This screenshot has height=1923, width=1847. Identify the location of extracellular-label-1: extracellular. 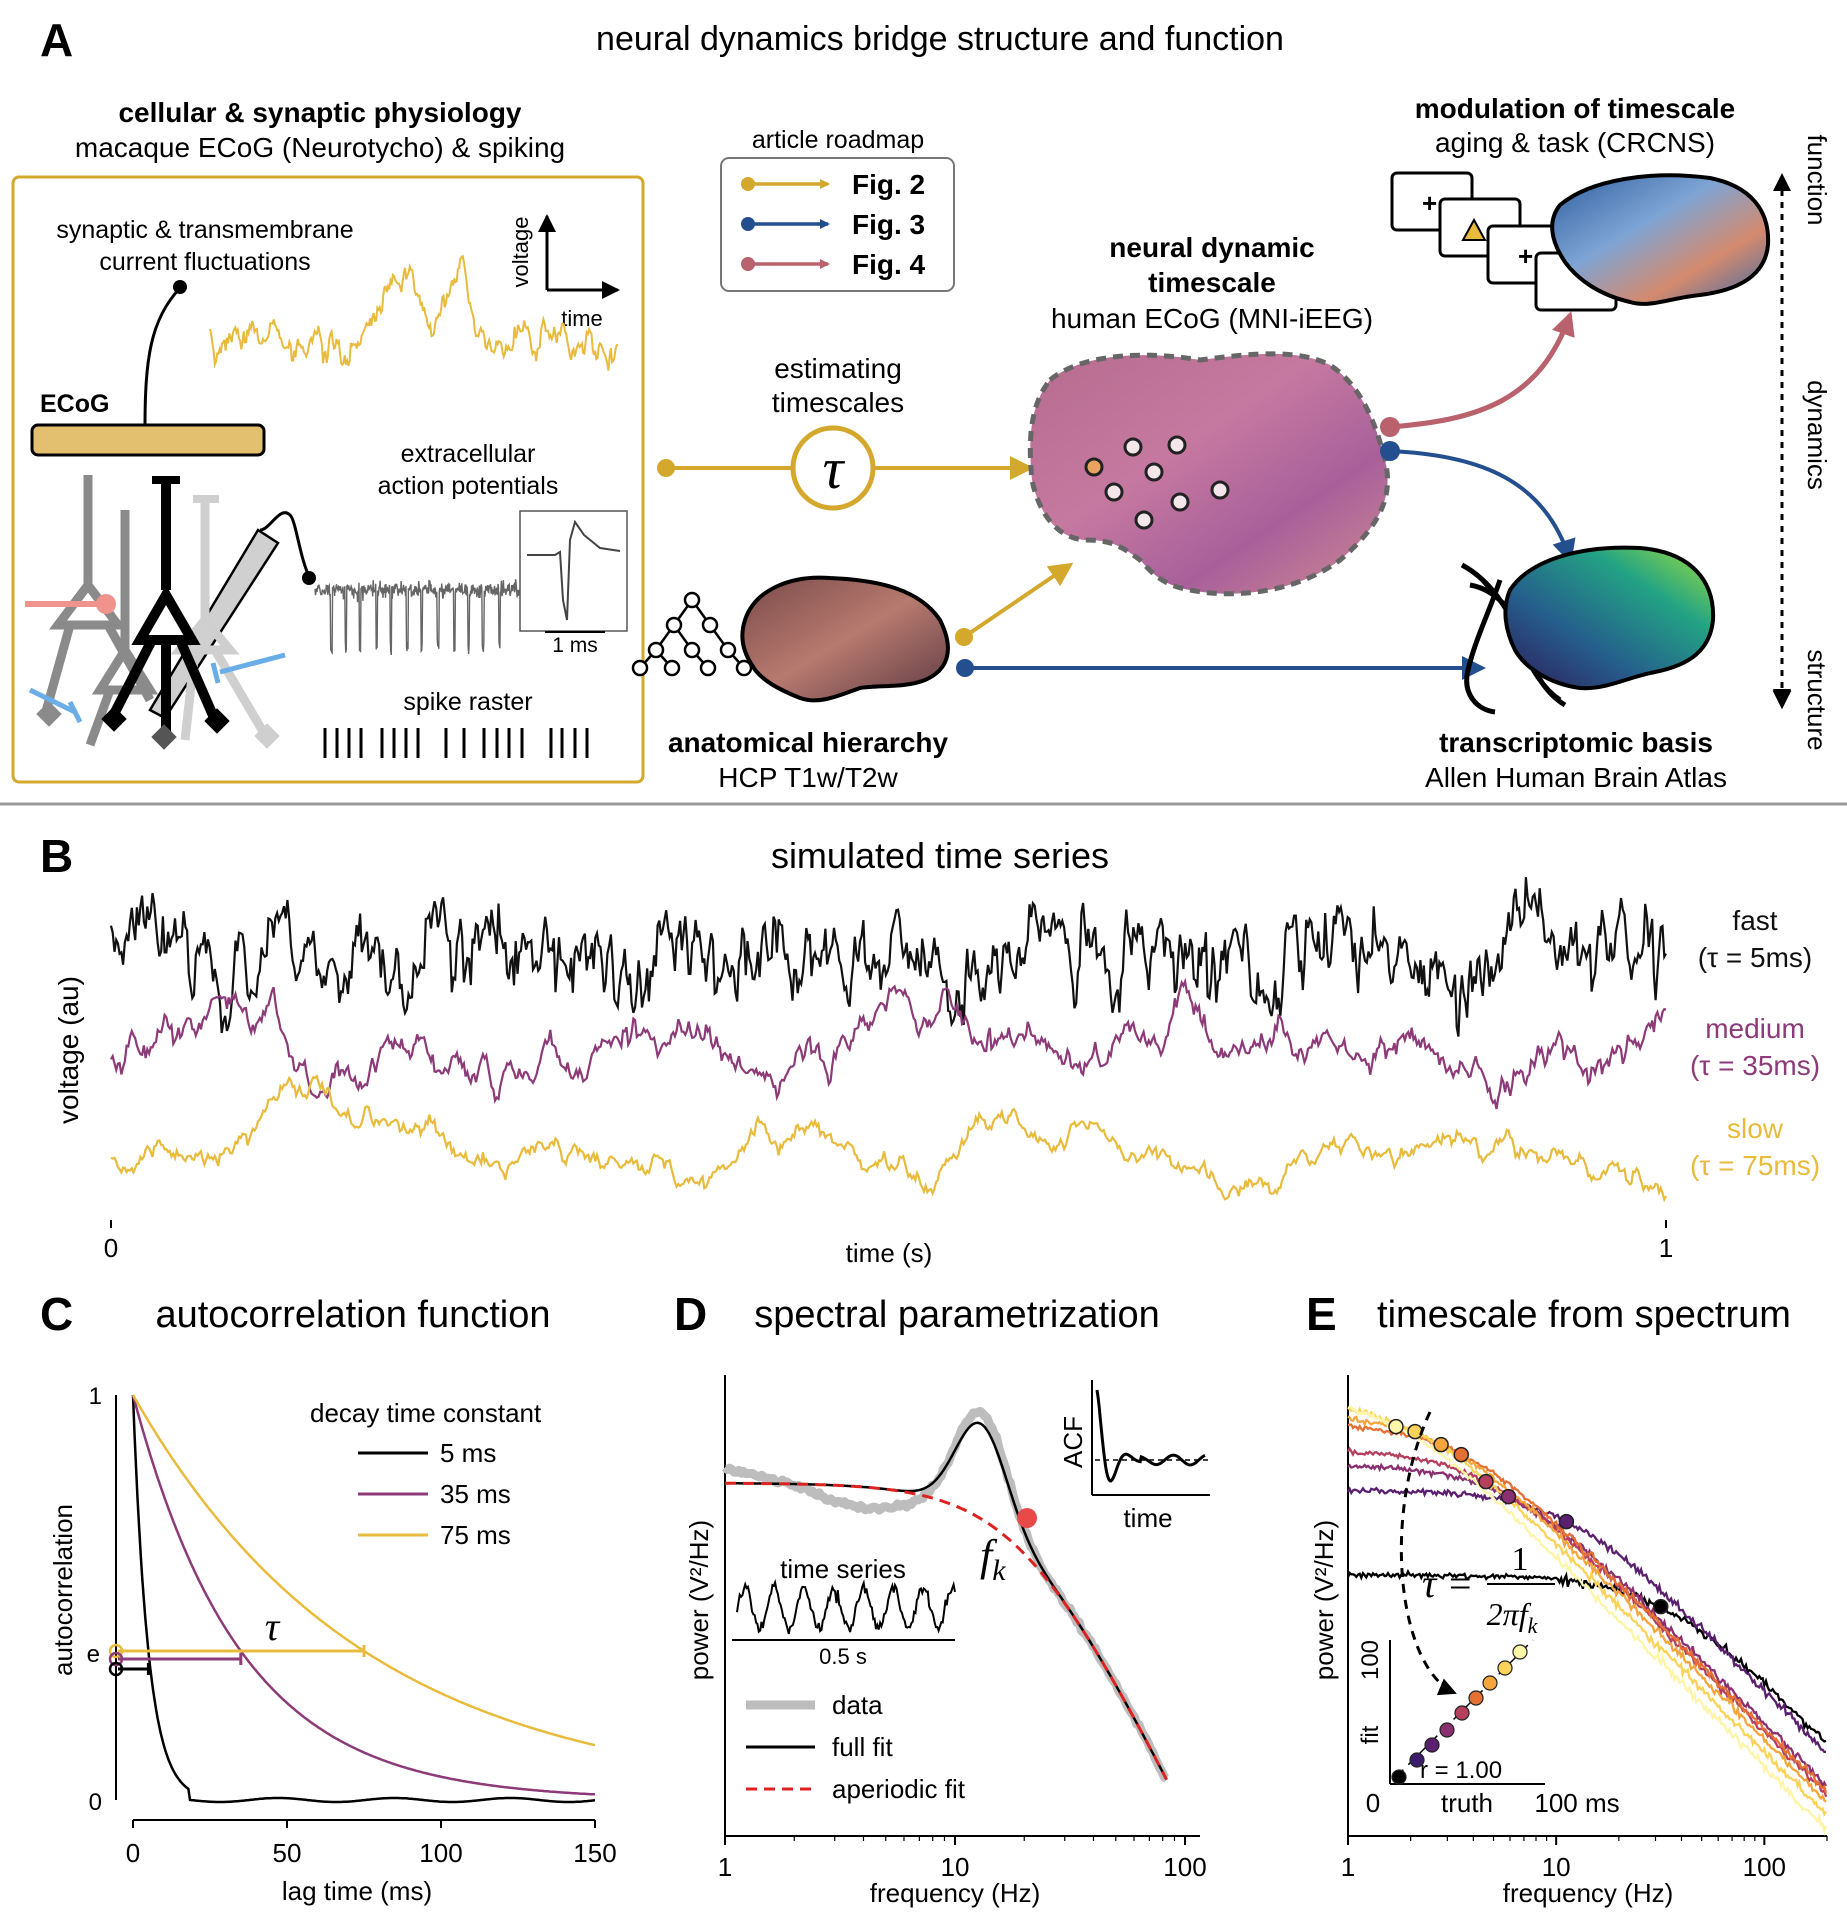
(468, 454).